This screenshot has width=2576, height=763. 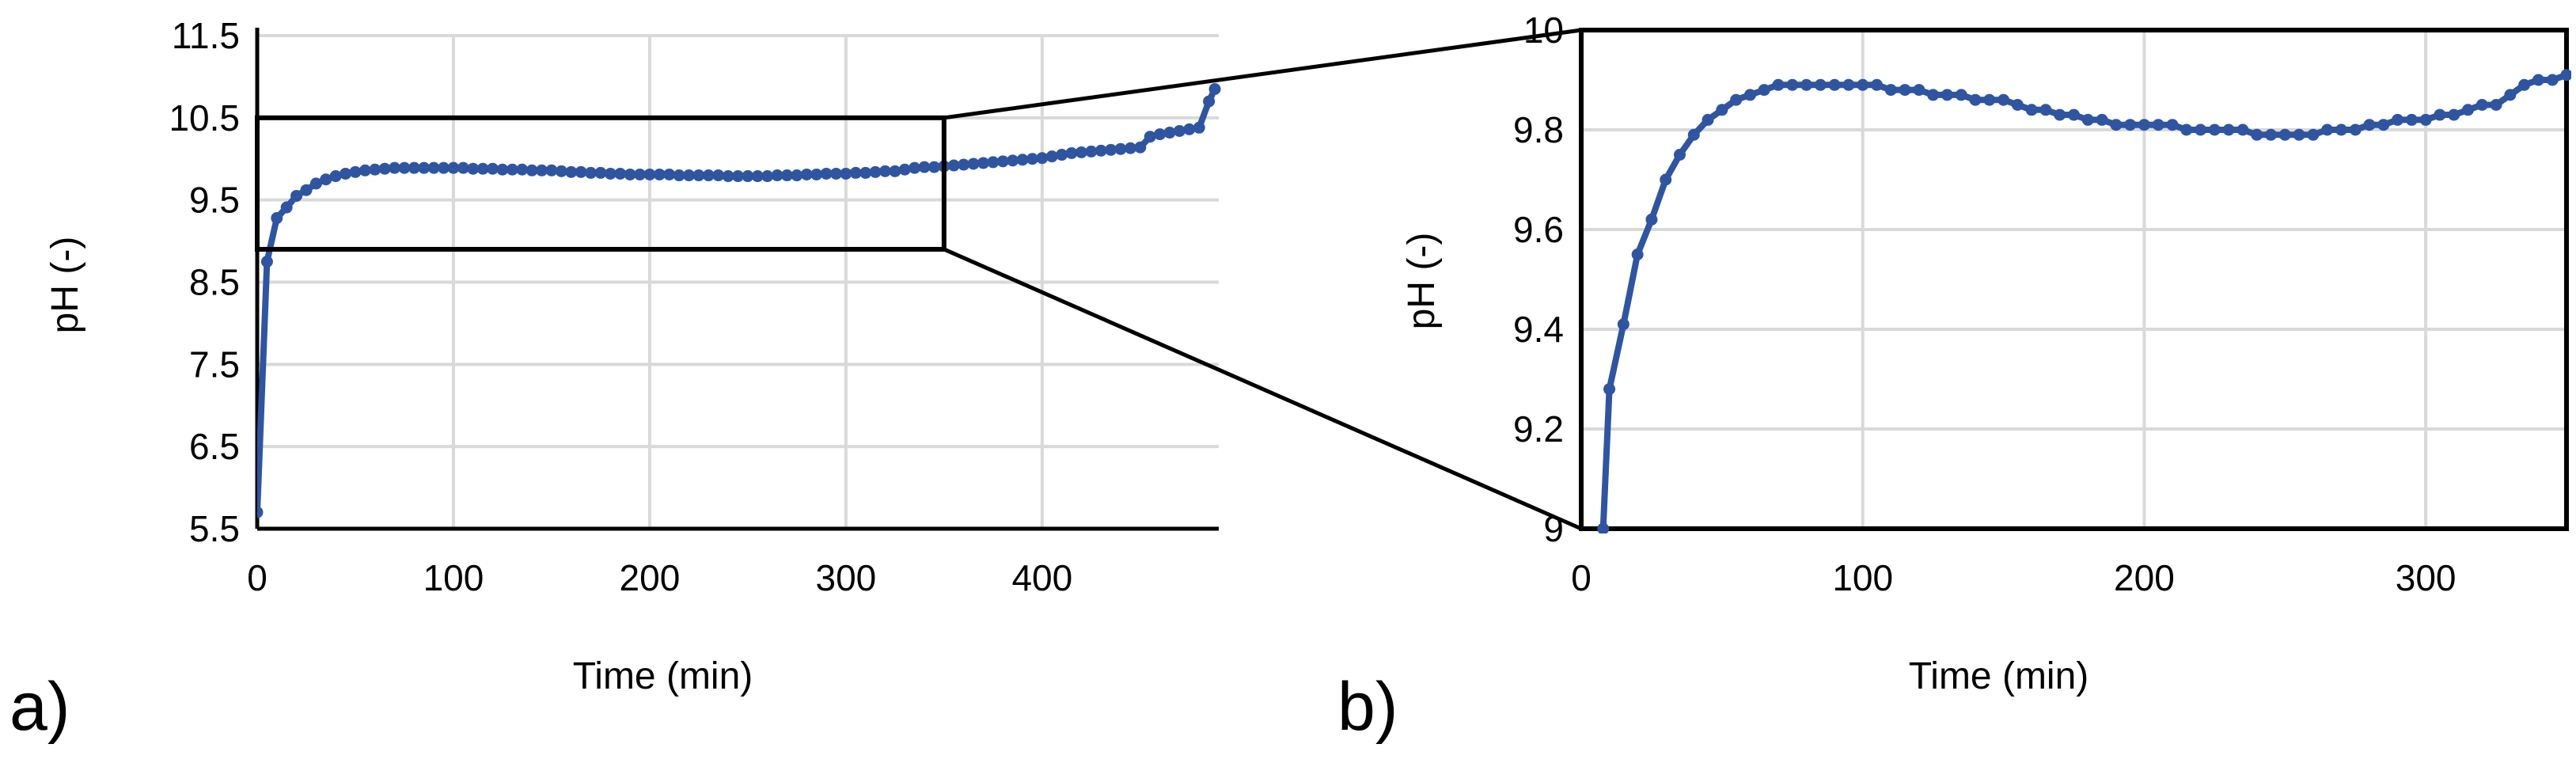 I want to click on x-tick-label: 200, so click(x=650, y=577).